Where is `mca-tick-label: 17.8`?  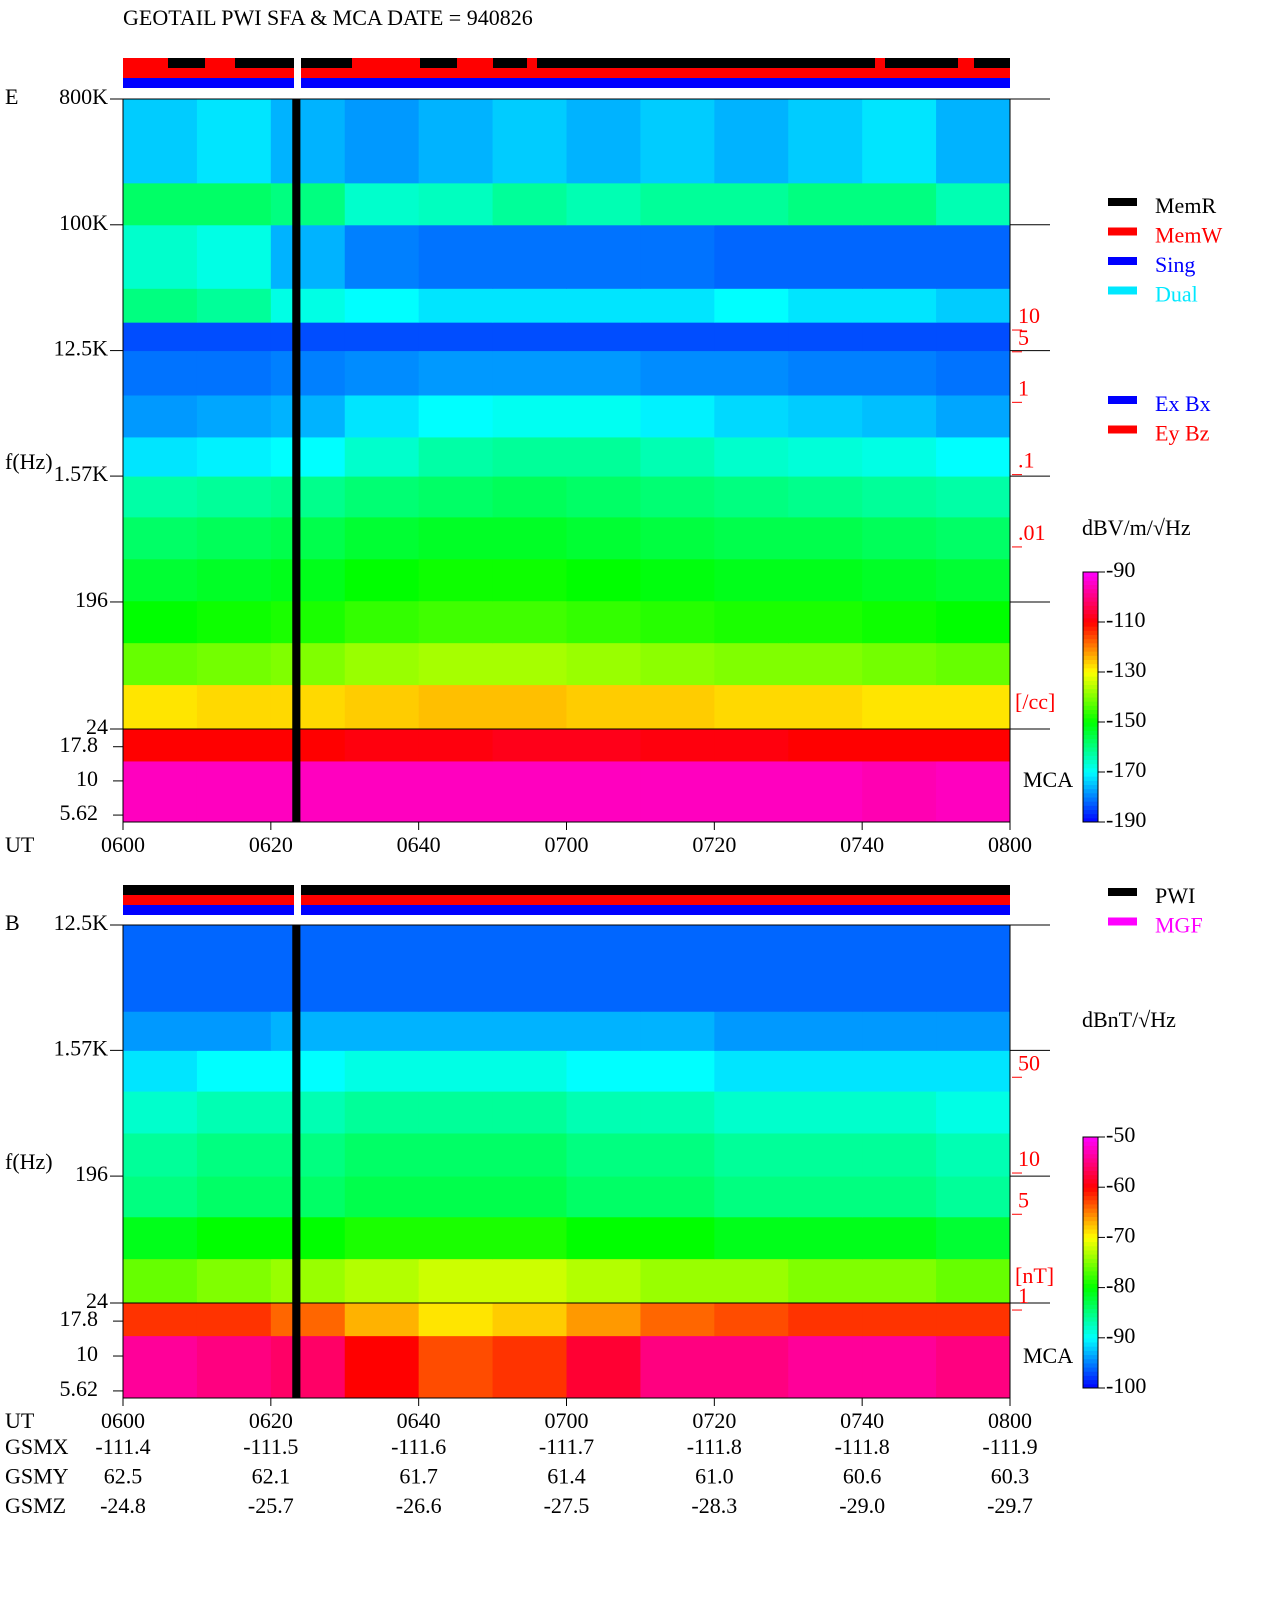 mca-tick-label: 17.8 is located at coordinates (79, 1318).